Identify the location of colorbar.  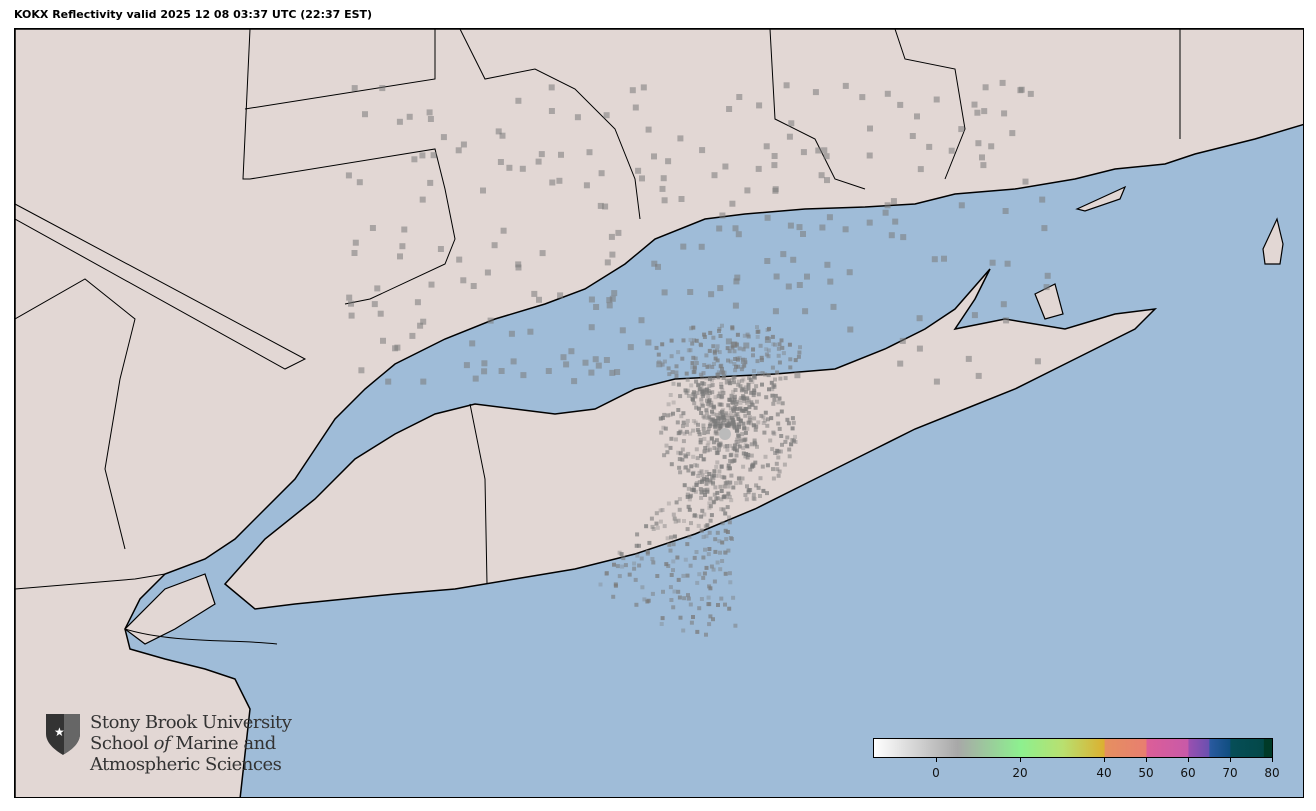
(1073, 748).